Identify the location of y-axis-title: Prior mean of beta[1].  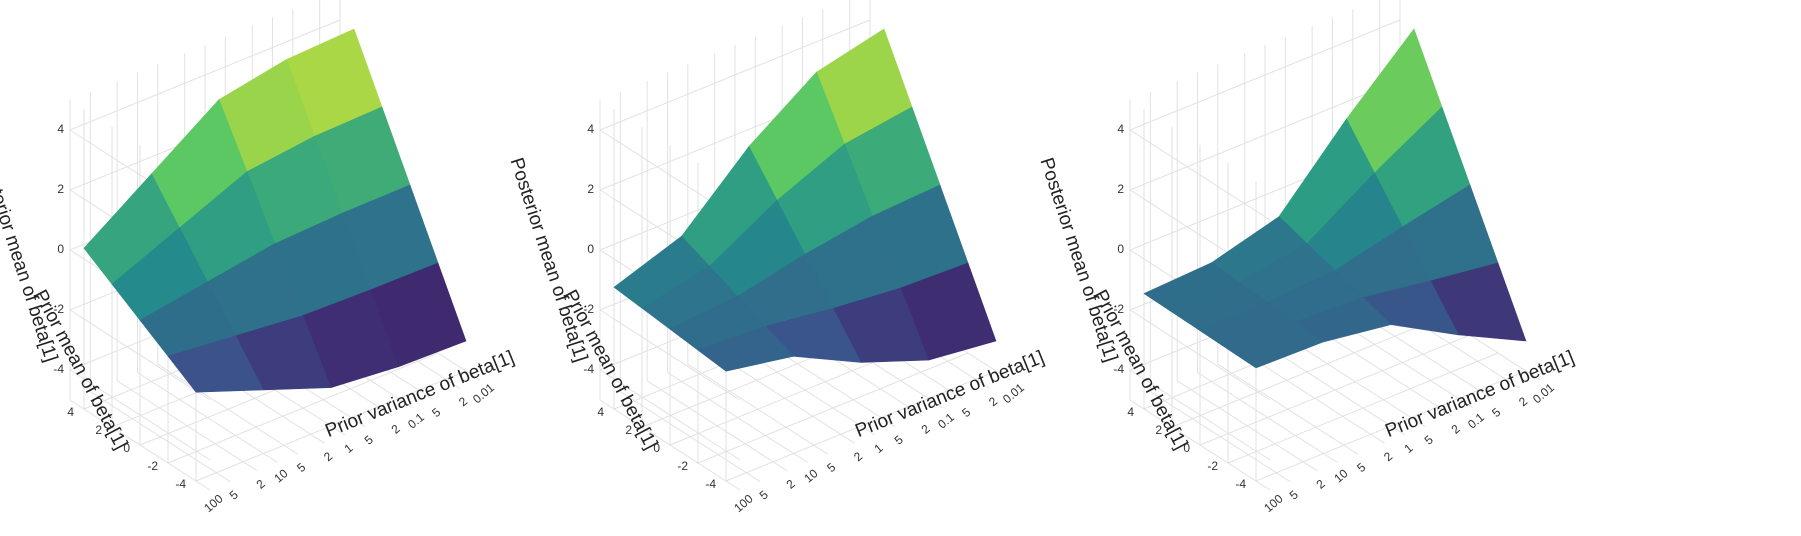
(81, 370).